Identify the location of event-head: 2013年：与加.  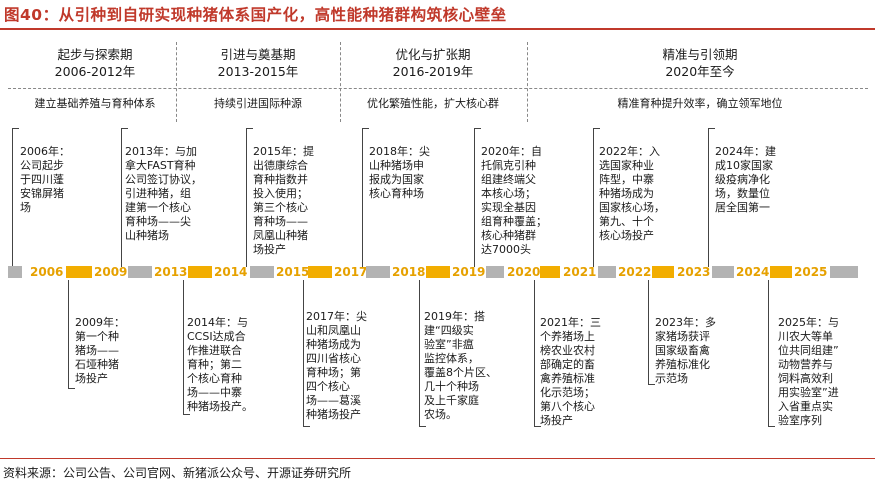
(161, 151).